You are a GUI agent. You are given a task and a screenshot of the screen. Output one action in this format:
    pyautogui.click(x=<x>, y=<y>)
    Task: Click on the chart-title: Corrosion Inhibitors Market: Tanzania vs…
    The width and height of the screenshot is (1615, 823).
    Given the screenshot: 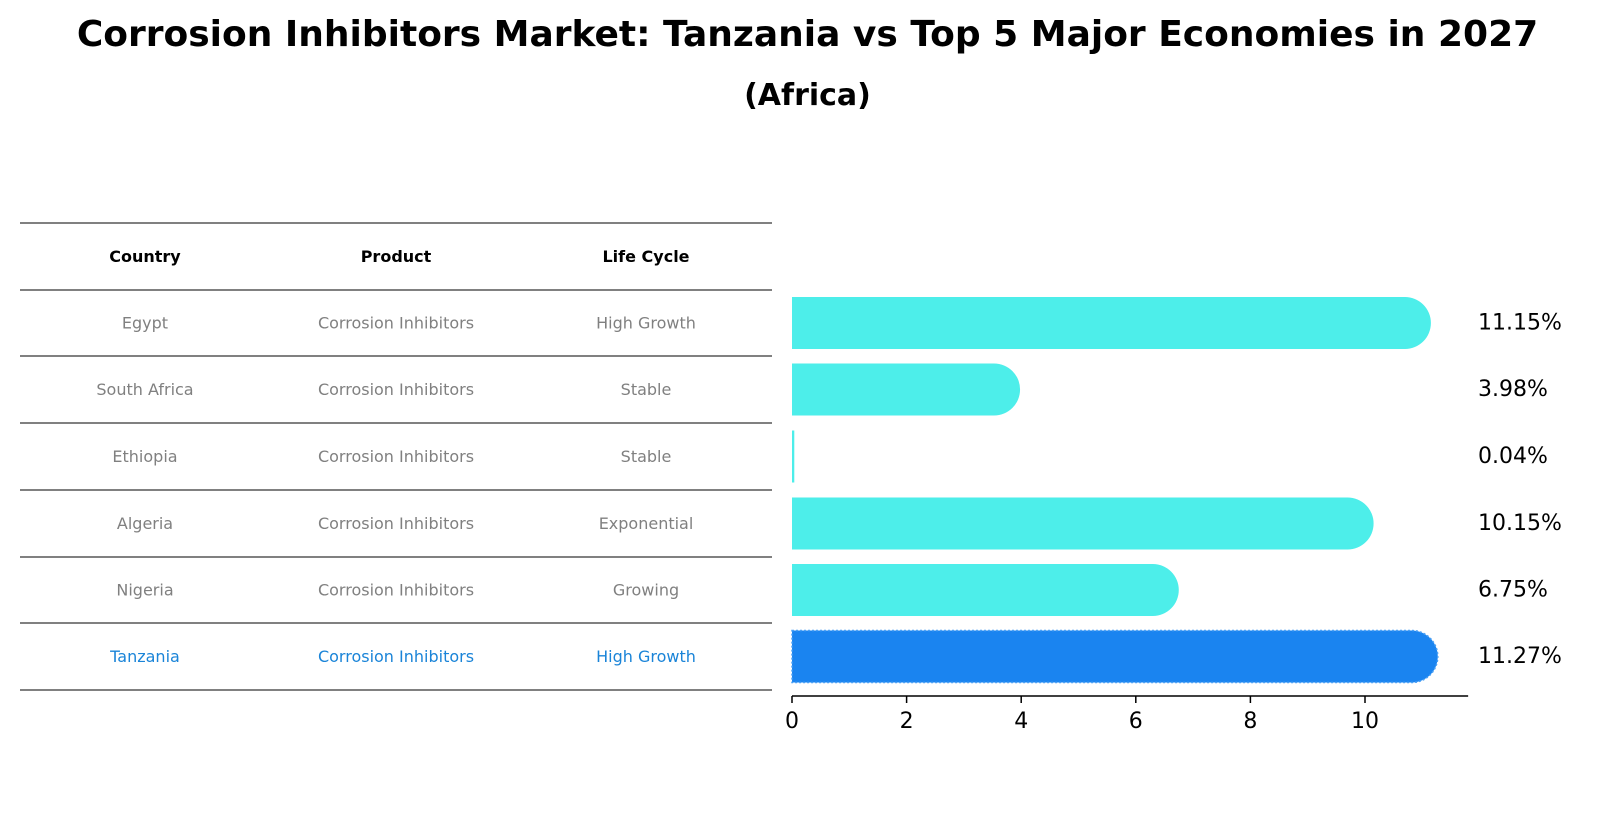 What is the action you would take?
    pyautogui.click(x=807, y=34)
    